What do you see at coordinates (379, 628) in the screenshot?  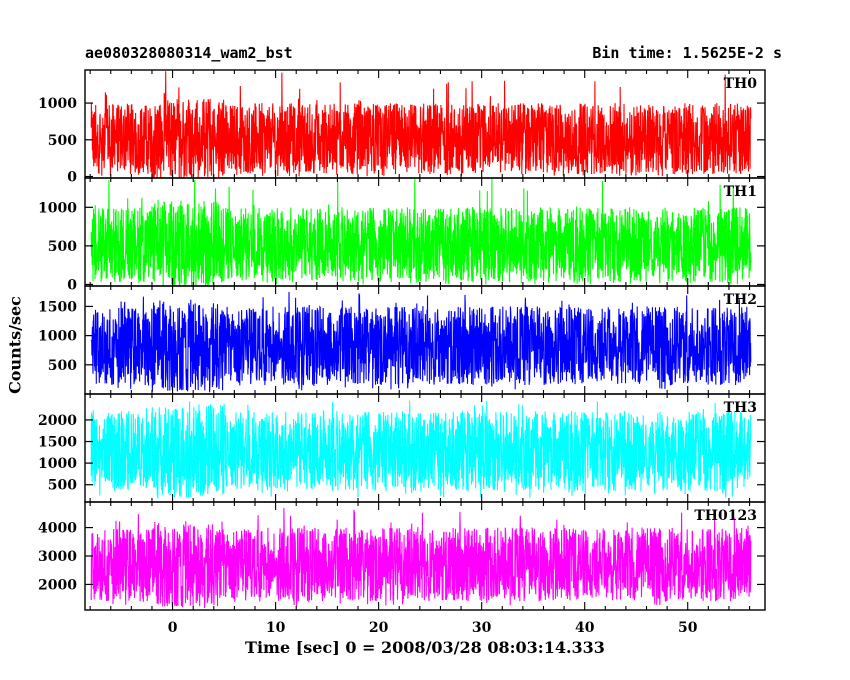 I see `x-tick-label: 20` at bounding box center [379, 628].